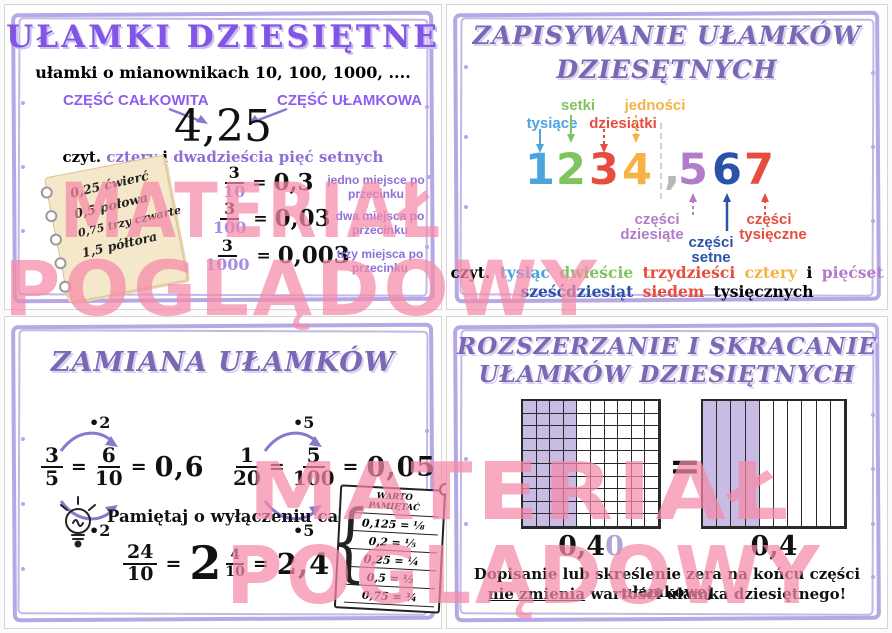  I want to click on label-hundredths-1: części, so click(711, 242).